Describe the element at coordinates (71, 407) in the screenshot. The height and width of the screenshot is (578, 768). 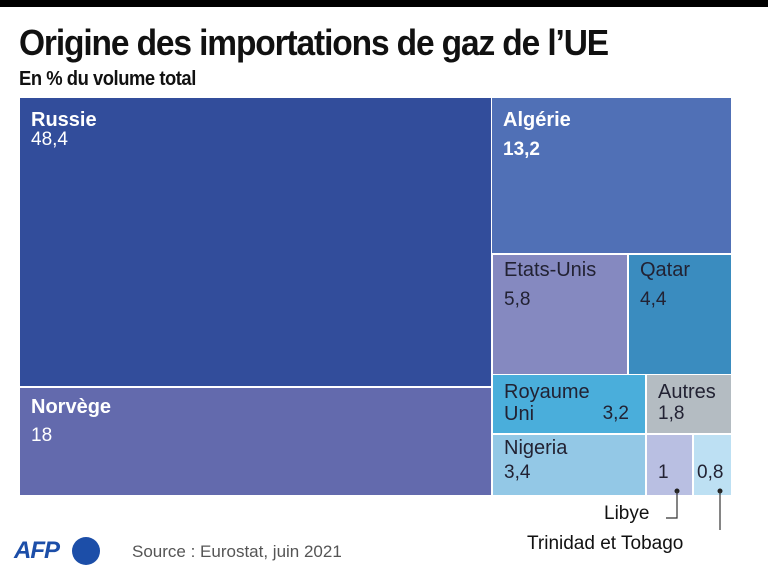
I see `tile-label-norvege: Norvège` at that location.